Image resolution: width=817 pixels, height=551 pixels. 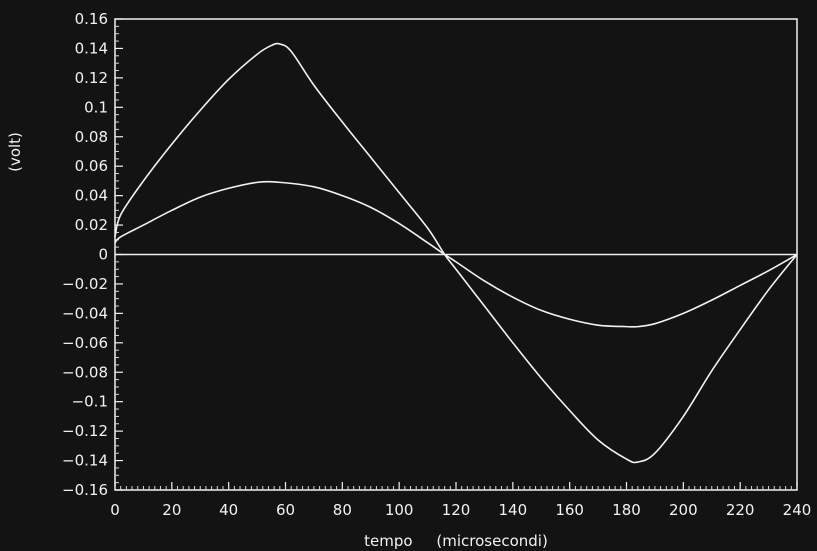 I want to click on x-tick-label: 140, so click(x=513, y=510).